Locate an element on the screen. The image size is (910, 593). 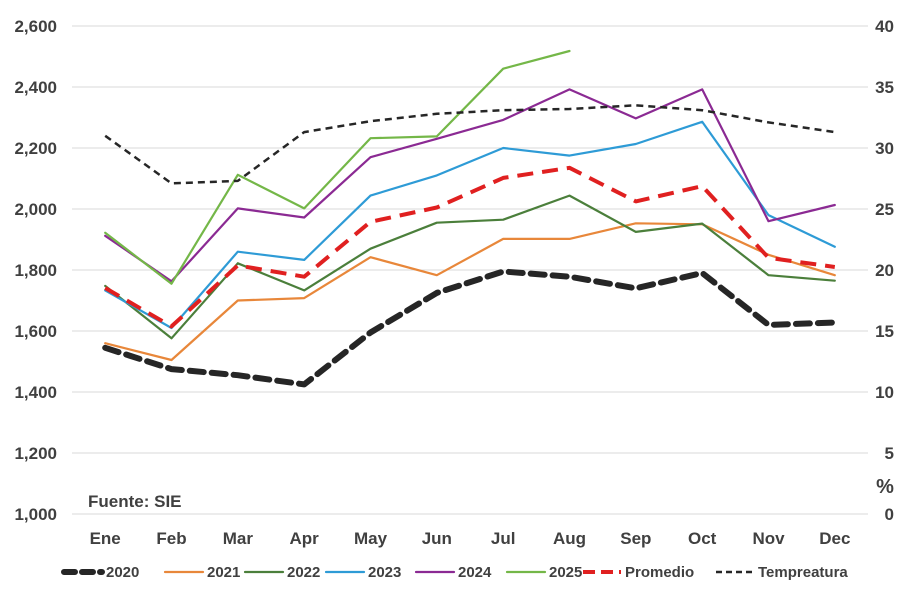
x-axis-tick-label: Jul is located at coordinates (503, 538).